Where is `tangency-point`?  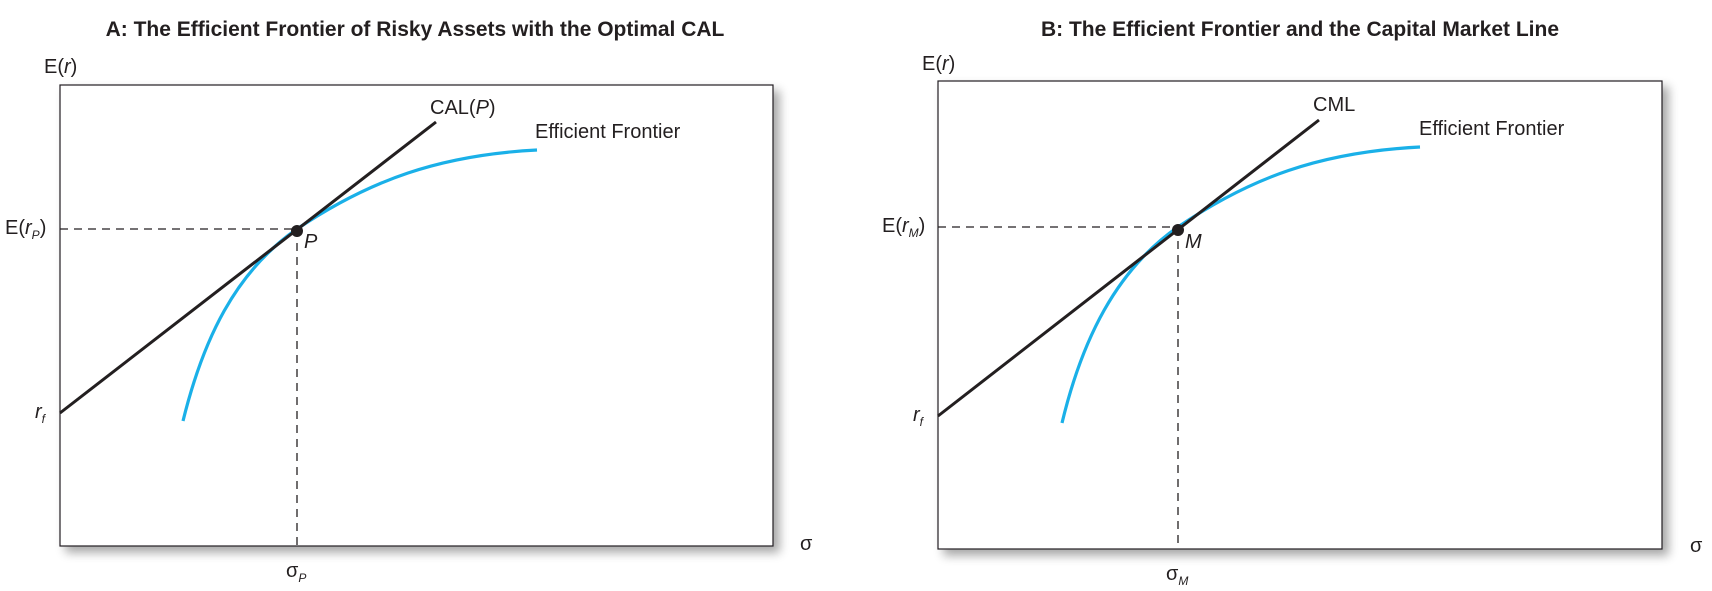 tangency-point is located at coordinates (297, 231).